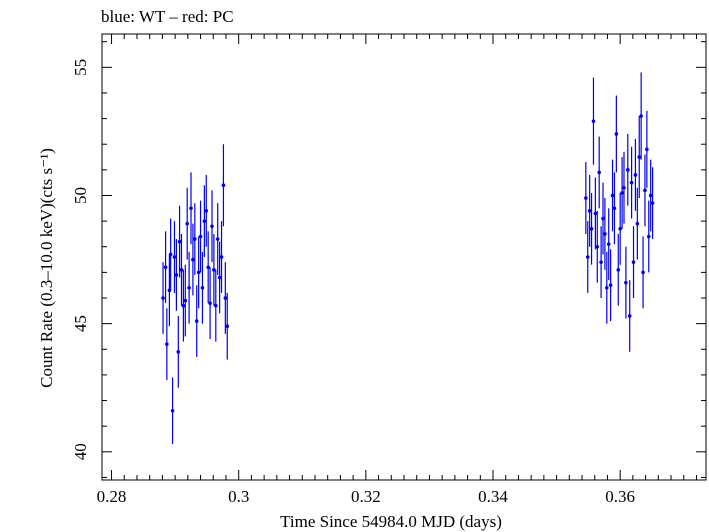 The width and height of the screenshot is (709, 532). I want to click on x-tick-labels: 0.28 0.3 0.32 0.34 0.36, so click(366, 496).